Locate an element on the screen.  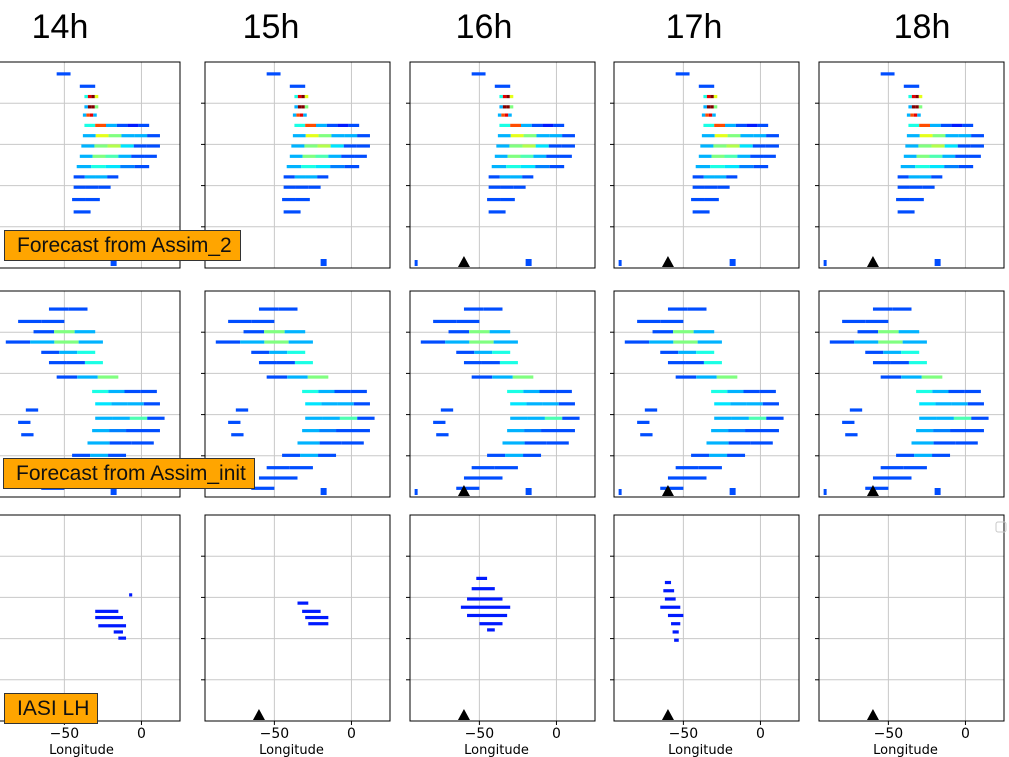
map-panel is located at coordinates (501, 394).